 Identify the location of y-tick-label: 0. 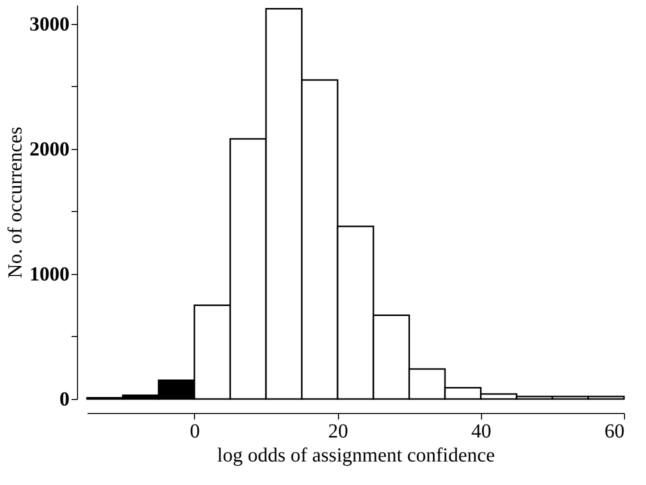
(65, 399).